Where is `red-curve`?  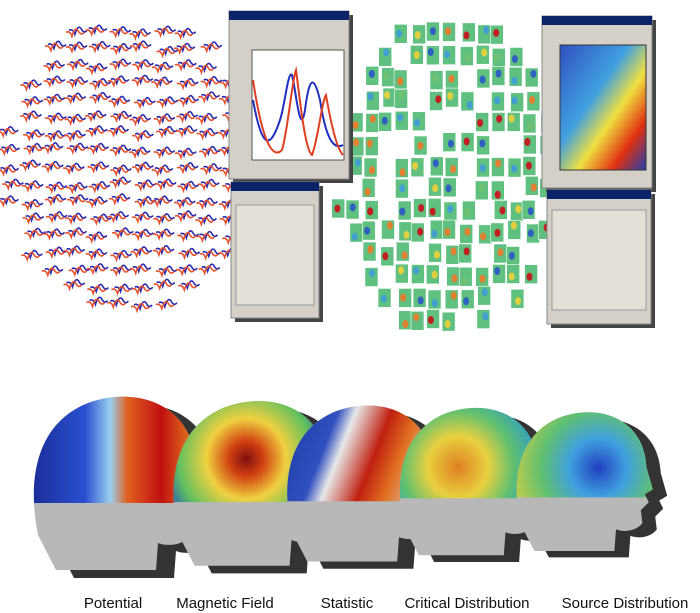 red-curve is located at coordinates (298, 111).